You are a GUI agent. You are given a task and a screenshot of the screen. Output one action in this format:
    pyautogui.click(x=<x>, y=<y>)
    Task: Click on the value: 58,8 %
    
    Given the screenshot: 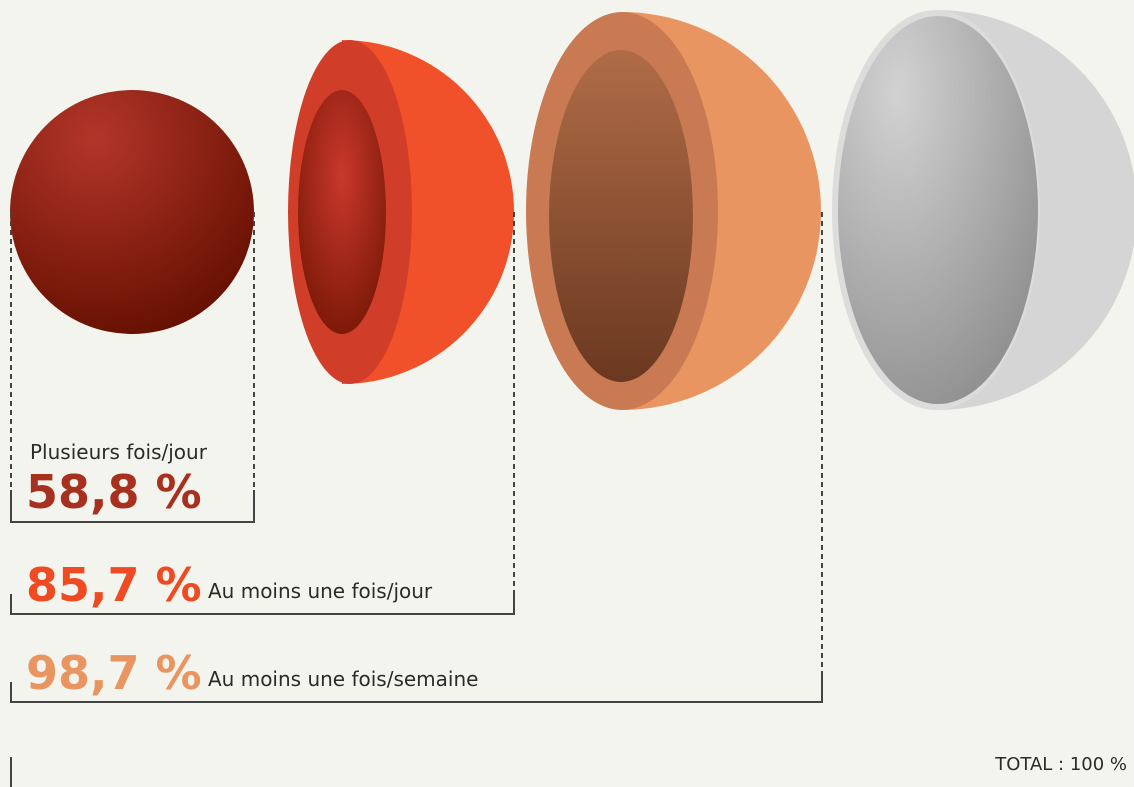 What is the action you would take?
    pyautogui.click(x=114, y=492)
    